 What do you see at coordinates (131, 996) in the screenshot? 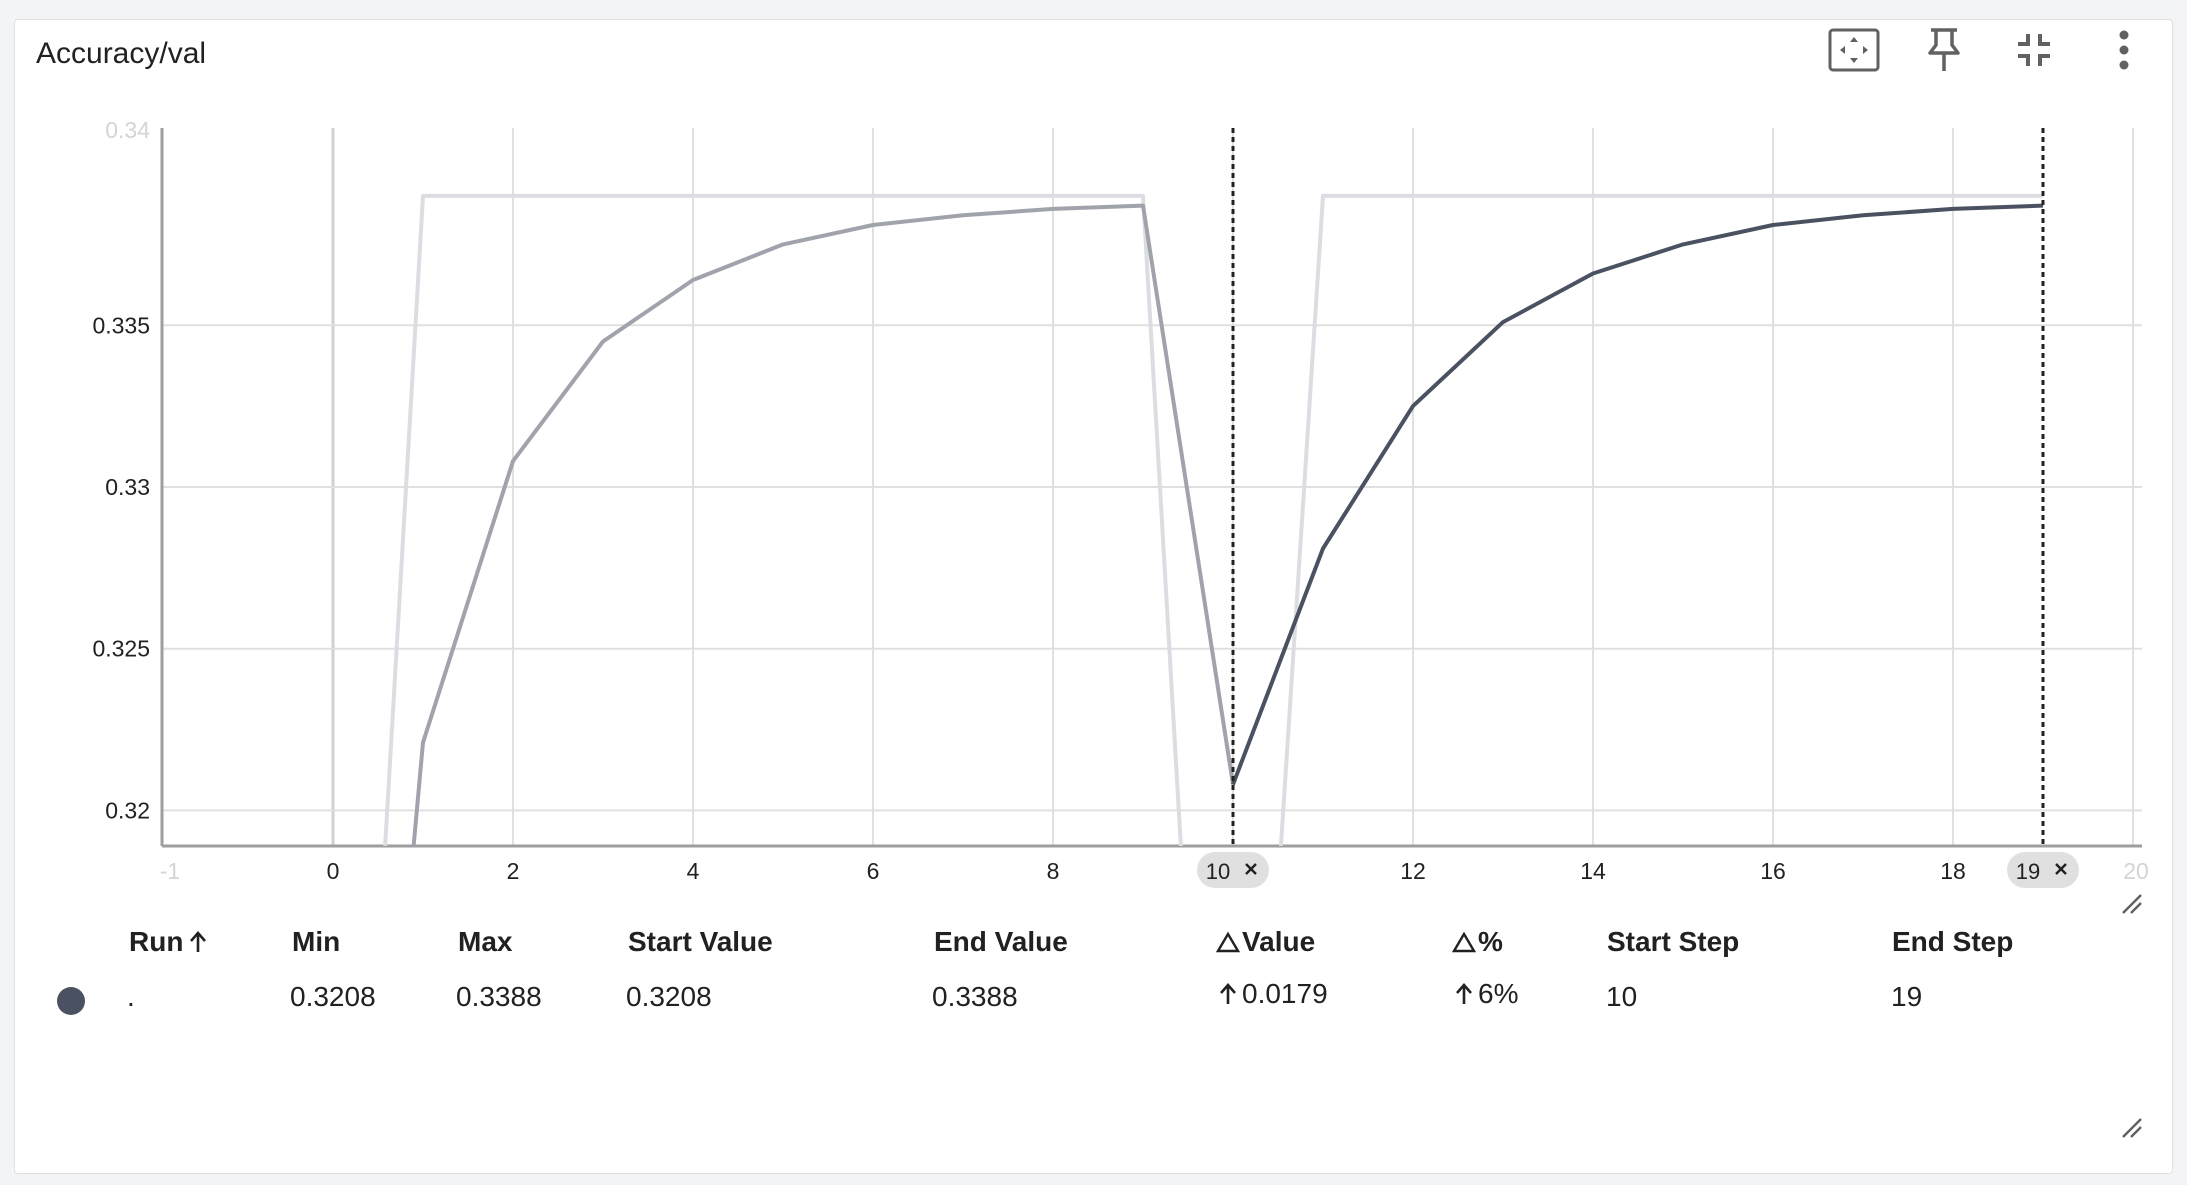
I see `row-run: .` at bounding box center [131, 996].